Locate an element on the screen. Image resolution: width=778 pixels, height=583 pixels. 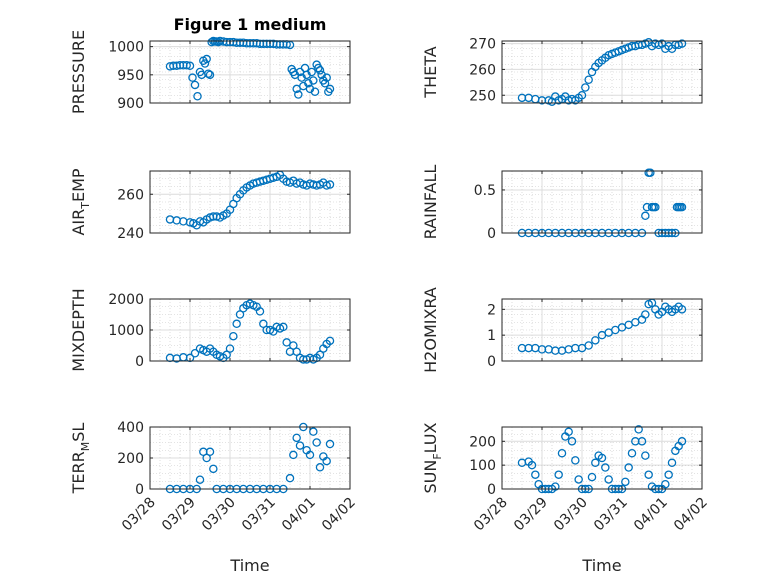
y-tick-label: 240 is located at coordinates (130, 234).